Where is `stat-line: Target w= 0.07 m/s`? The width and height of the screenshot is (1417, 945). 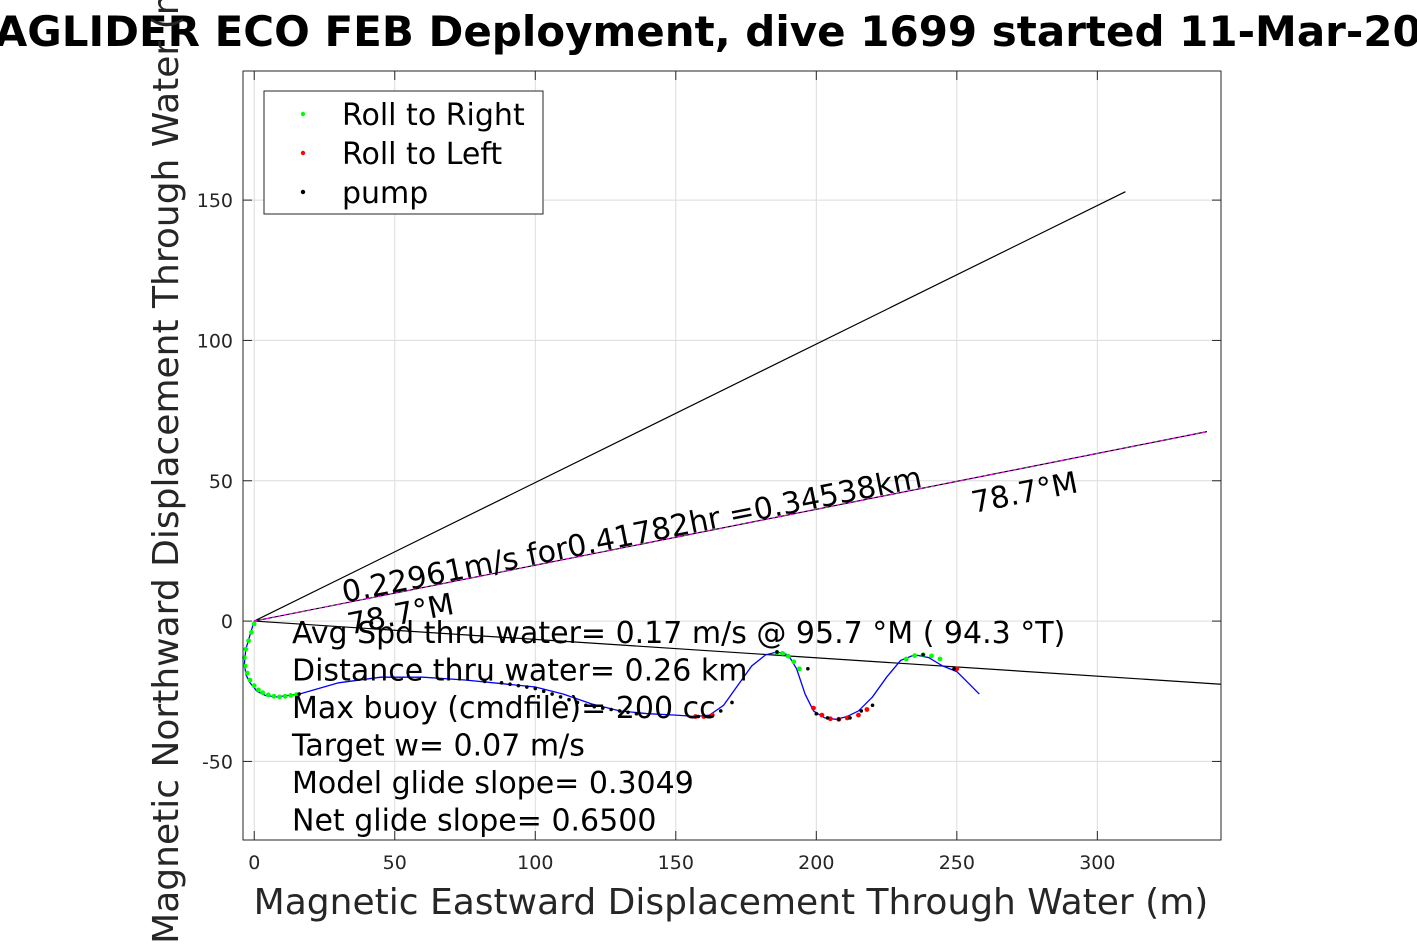
stat-line: Target w= 0.07 m/s is located at coordinates (438, 746).